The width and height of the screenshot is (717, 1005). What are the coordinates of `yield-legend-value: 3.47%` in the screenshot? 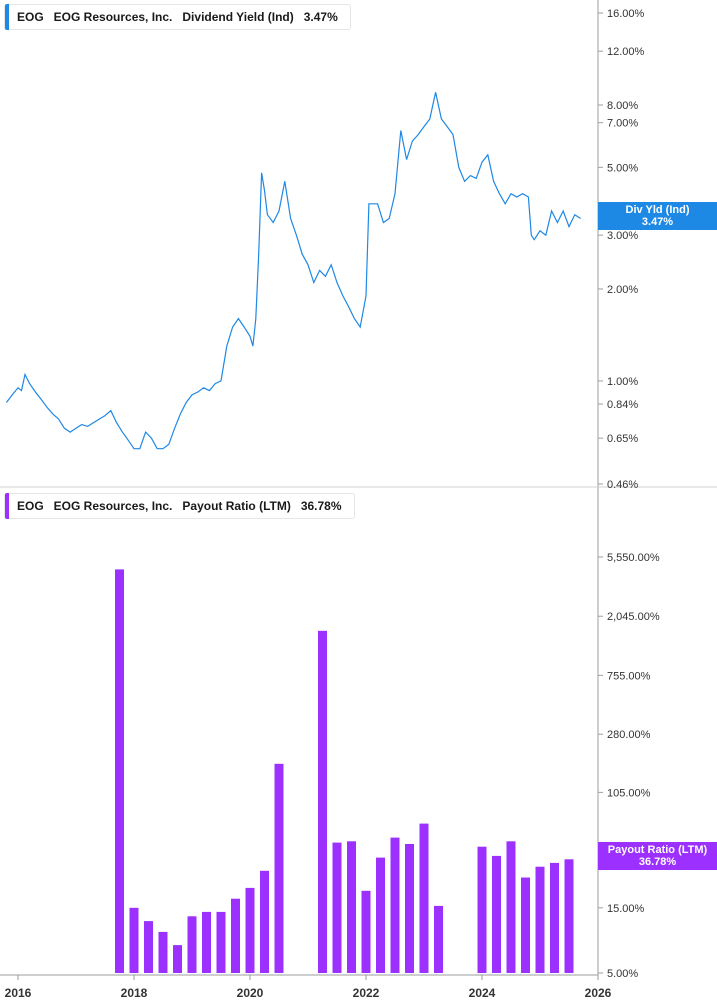 It's located at (320, 17).